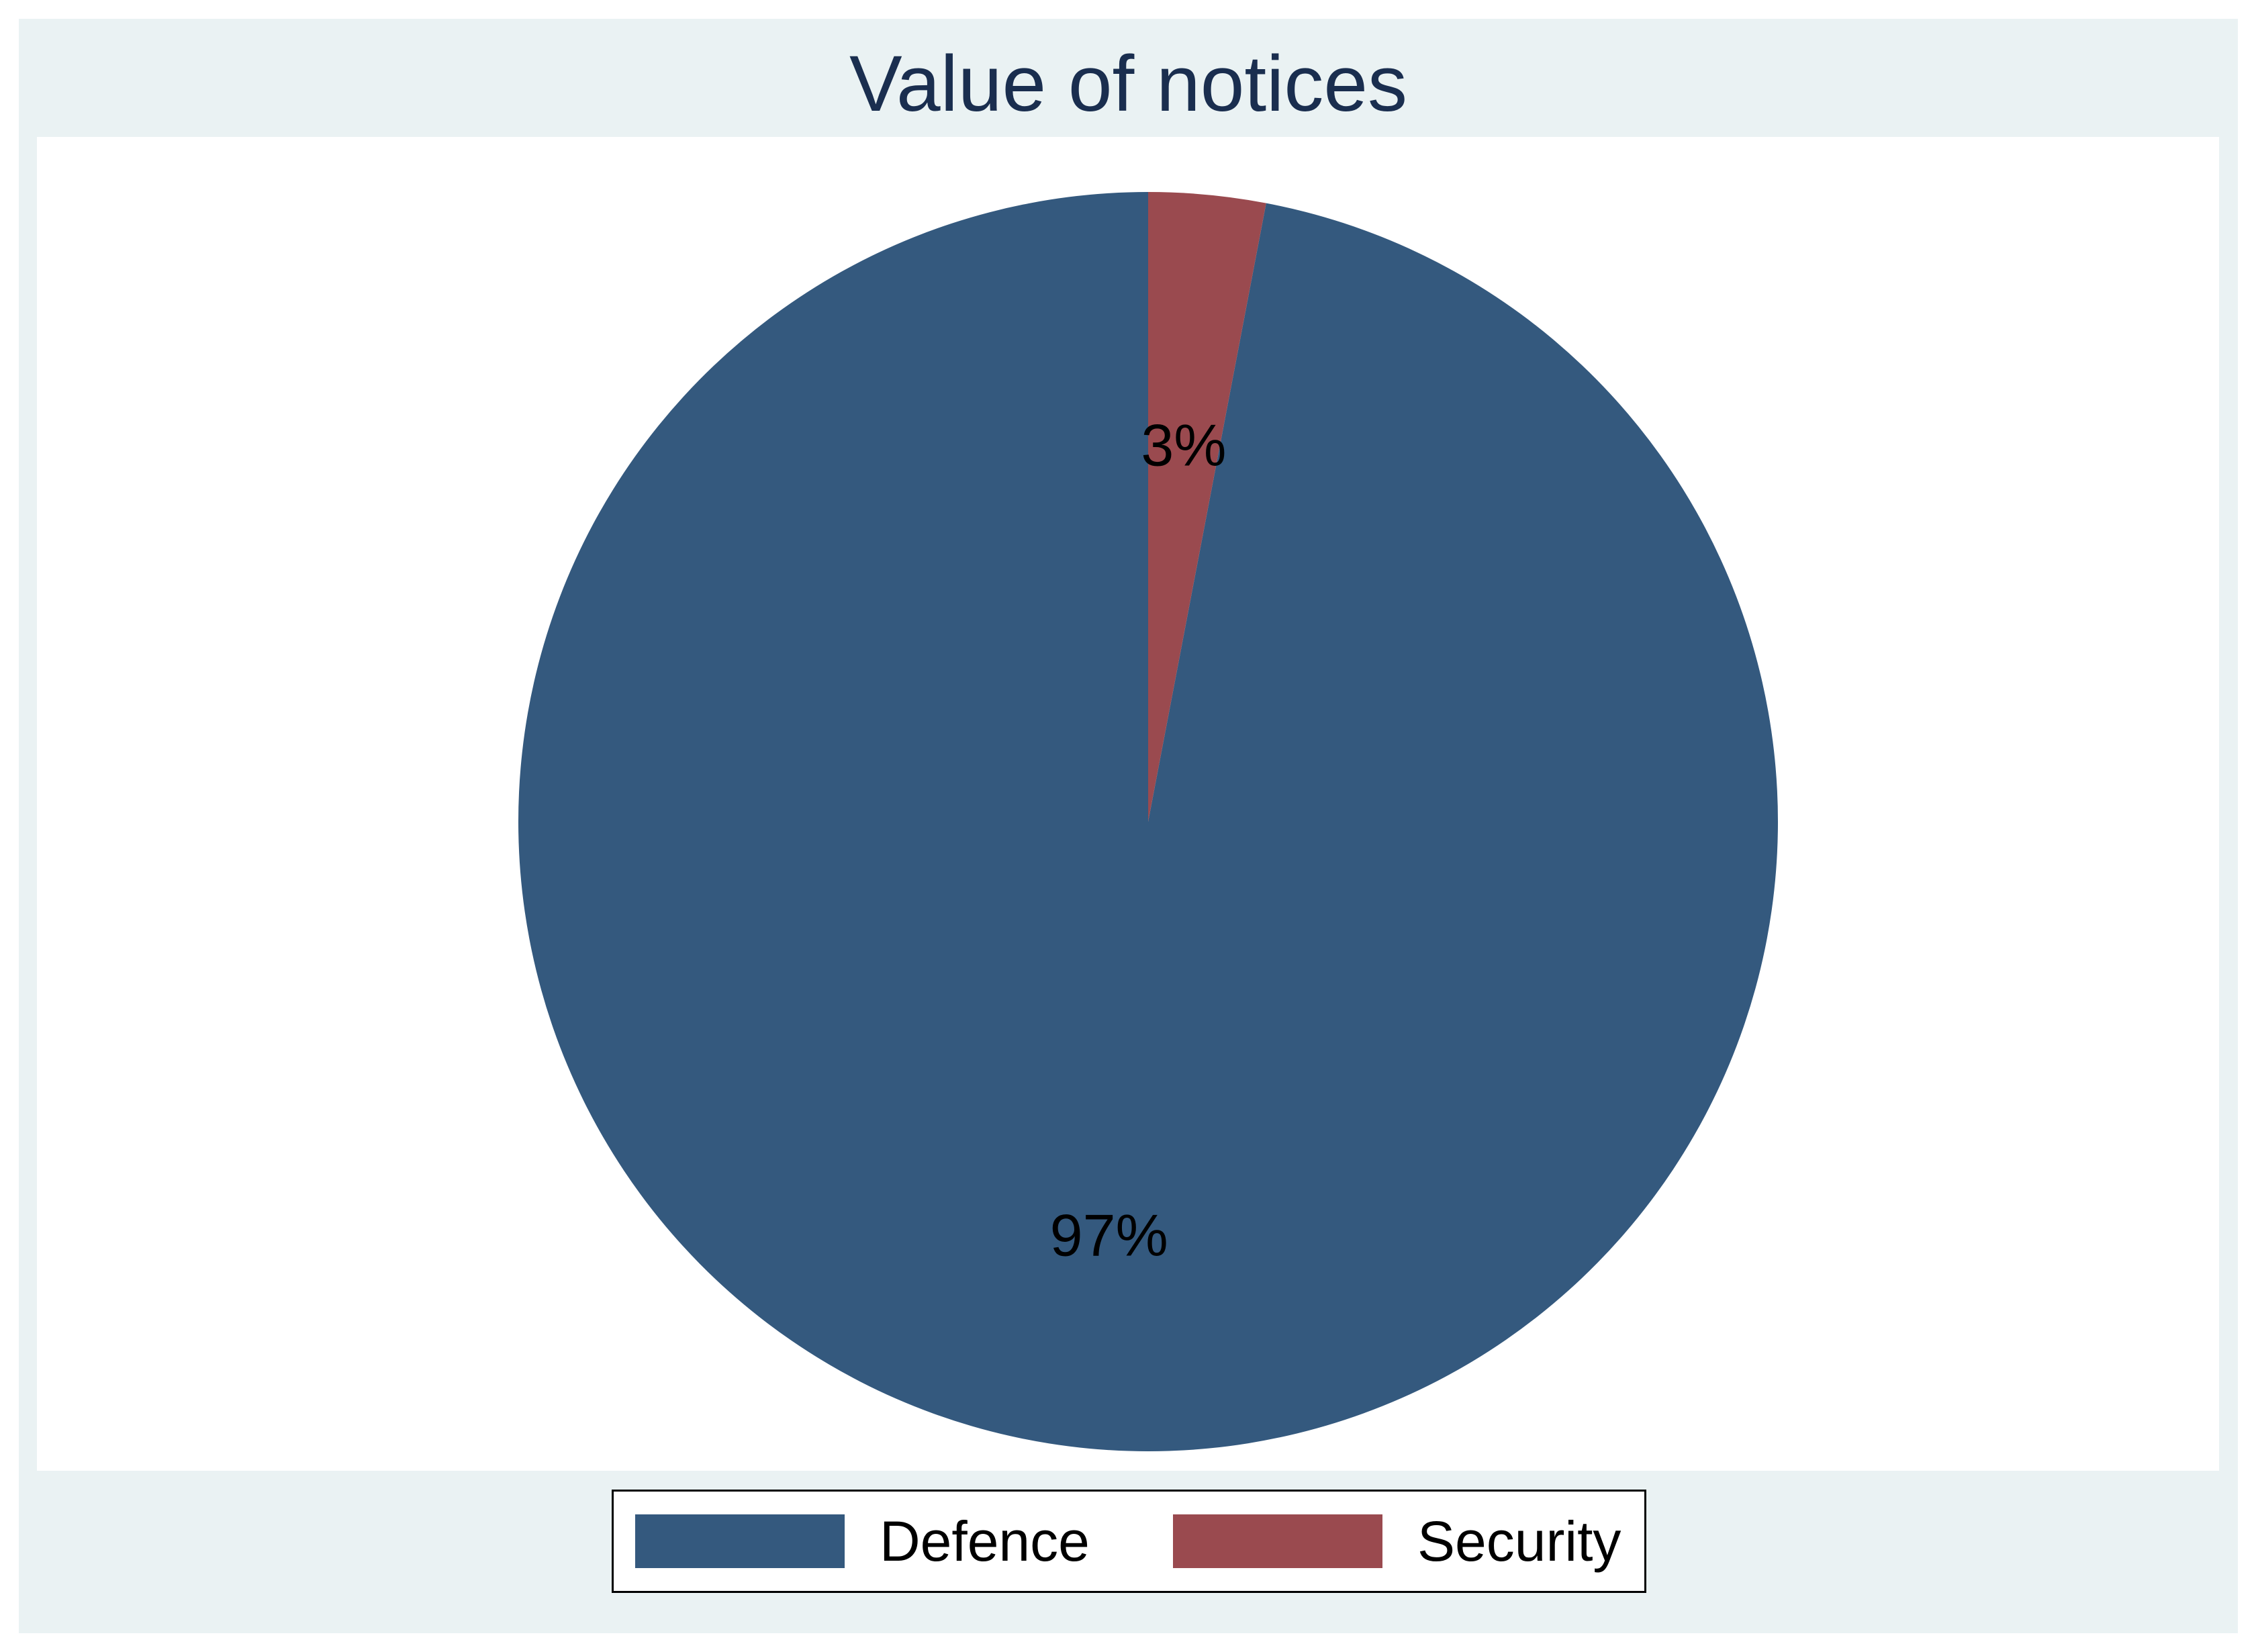 The width and height of the screenshot is (2258, 1652). Describe the element at coordinates (1128, 84) in the screenshot. I see `chart-title: Value of notices` at that location.